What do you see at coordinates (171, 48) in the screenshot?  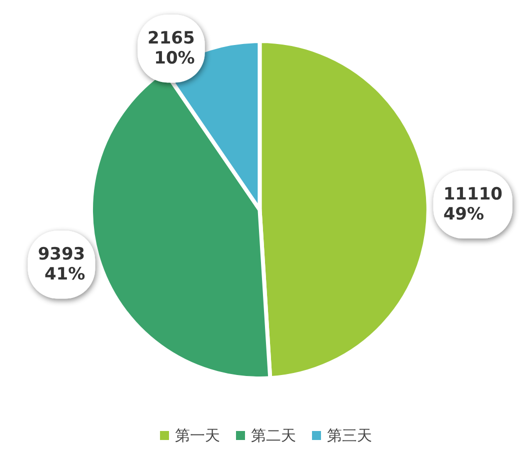 I see `data-label: 2165 10%` at bounding box center [171, 48].